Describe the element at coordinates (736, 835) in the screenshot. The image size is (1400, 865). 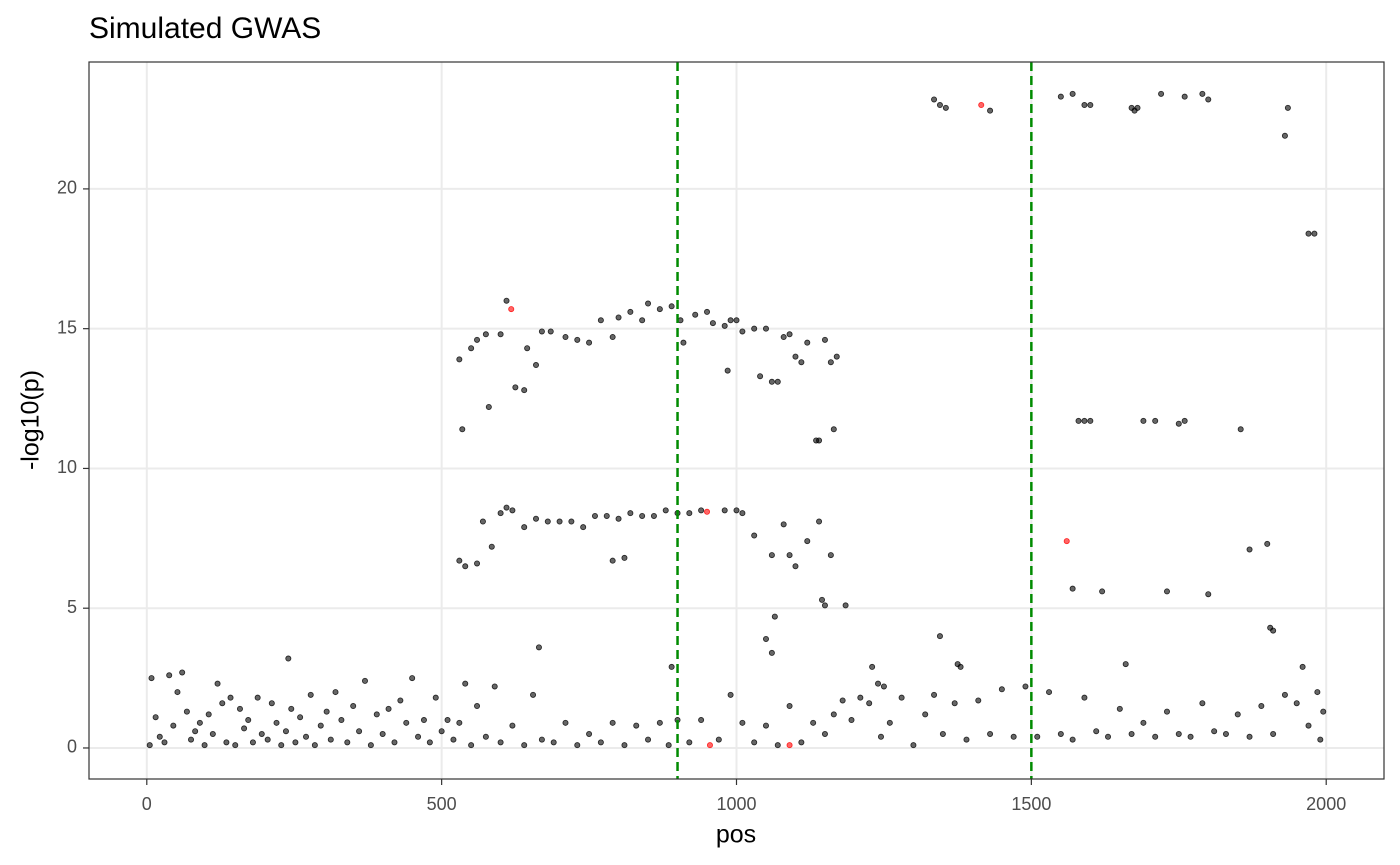
I see `x-axis-label: pos` at that location.